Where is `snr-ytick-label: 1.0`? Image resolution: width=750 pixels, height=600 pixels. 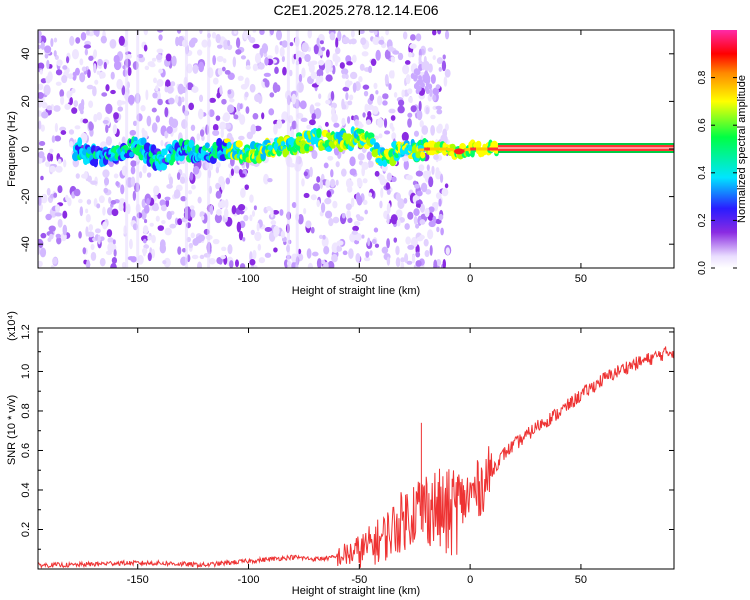
snr-ytick-label: 1.0 is located at coordinates (26, 371).